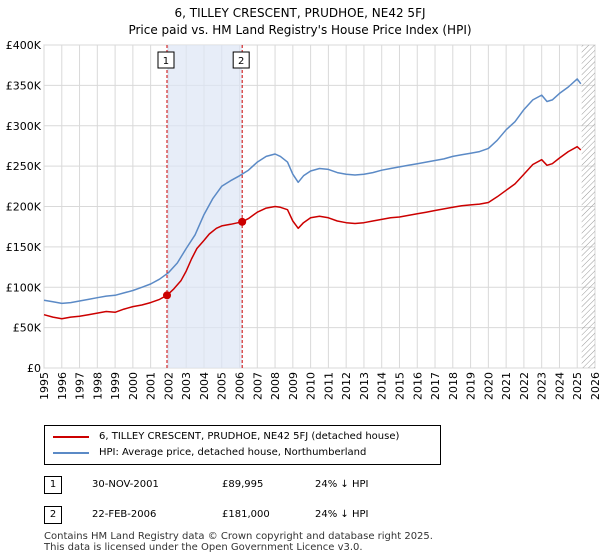  What do you see at coordinates (243, 484) in the screenshot?
I see `sale-price: £89,995` at bounding box center [243, 484].